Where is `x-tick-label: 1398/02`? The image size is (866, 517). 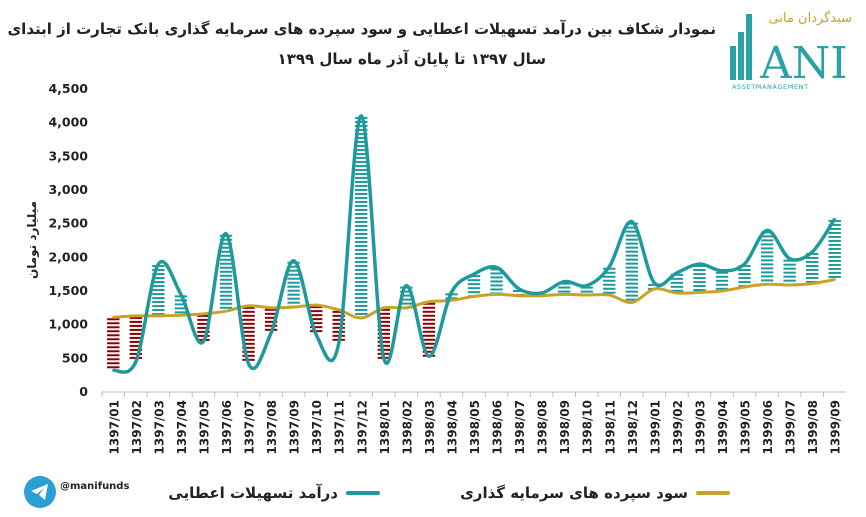 x-tick-label: 1398/02 is located at coordinates (407, 427).